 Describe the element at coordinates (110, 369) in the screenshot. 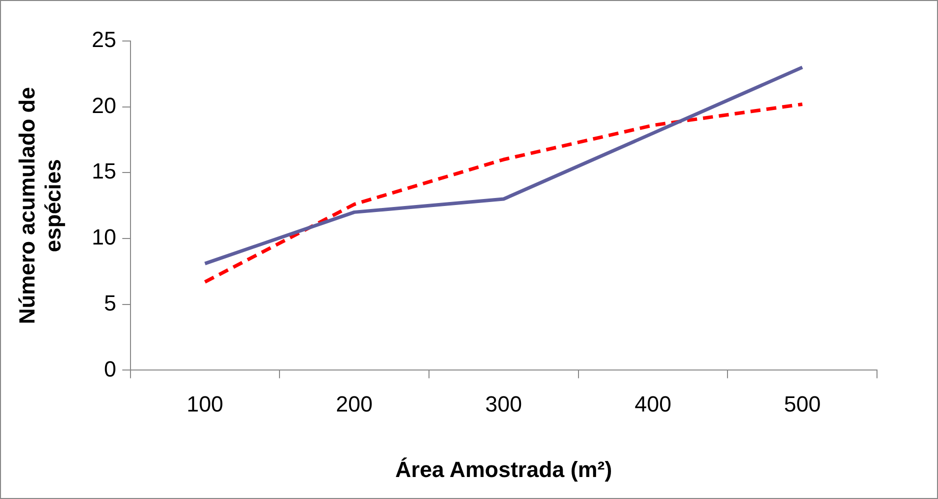

I see `y-tick-label: 0` at that location.